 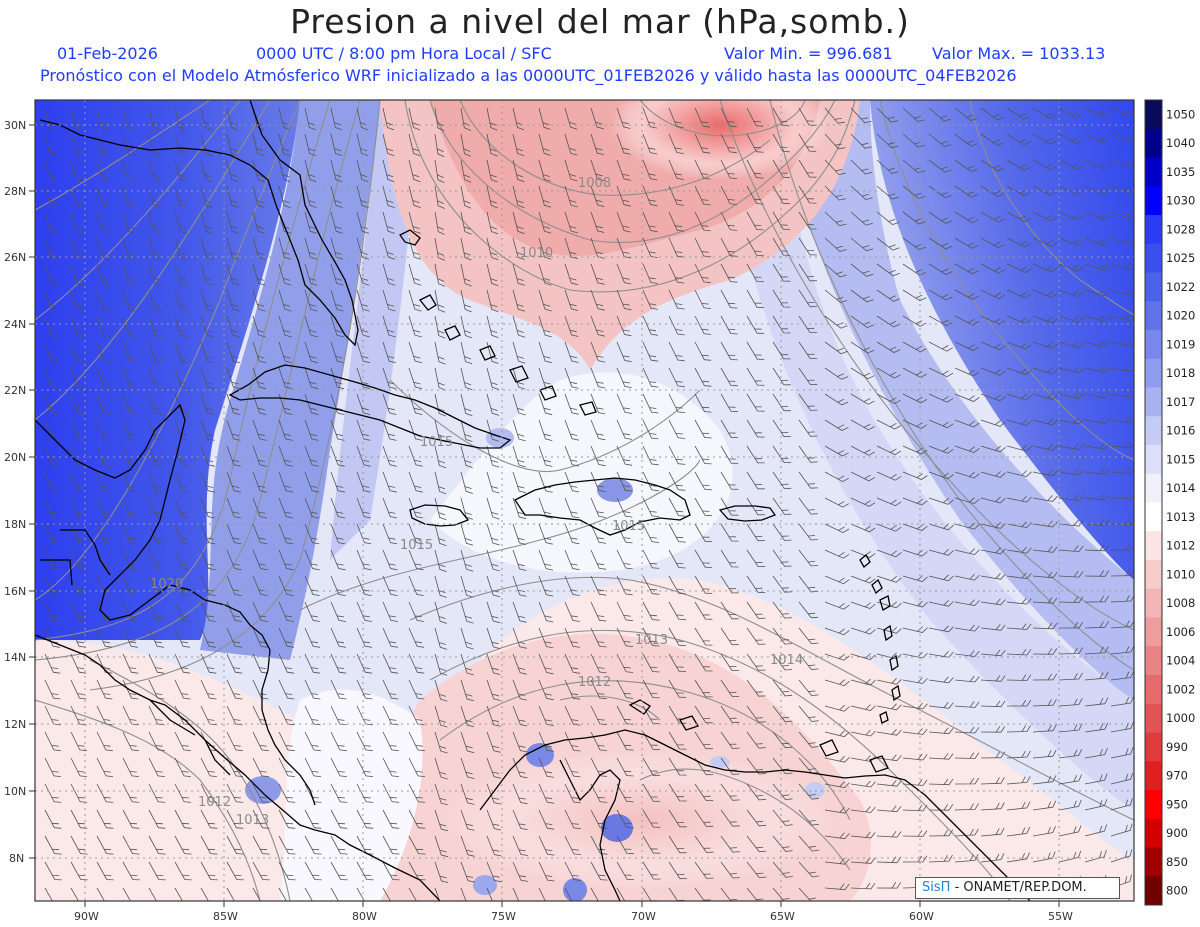 What do you see at coordinates (15, 724) in the screenshot?
I see `lat-label: 12N` at bounding box center [15, 724].